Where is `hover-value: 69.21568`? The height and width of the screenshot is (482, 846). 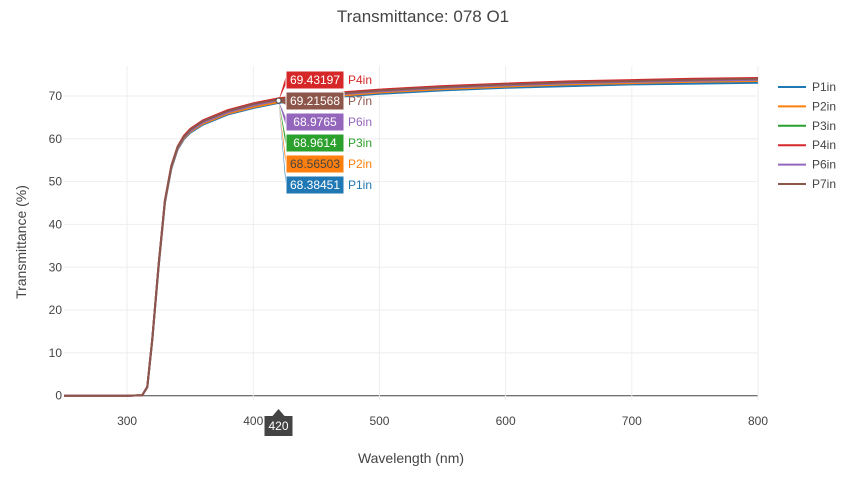
hover-value: 69.21568 is located at coordinates (315, 101).